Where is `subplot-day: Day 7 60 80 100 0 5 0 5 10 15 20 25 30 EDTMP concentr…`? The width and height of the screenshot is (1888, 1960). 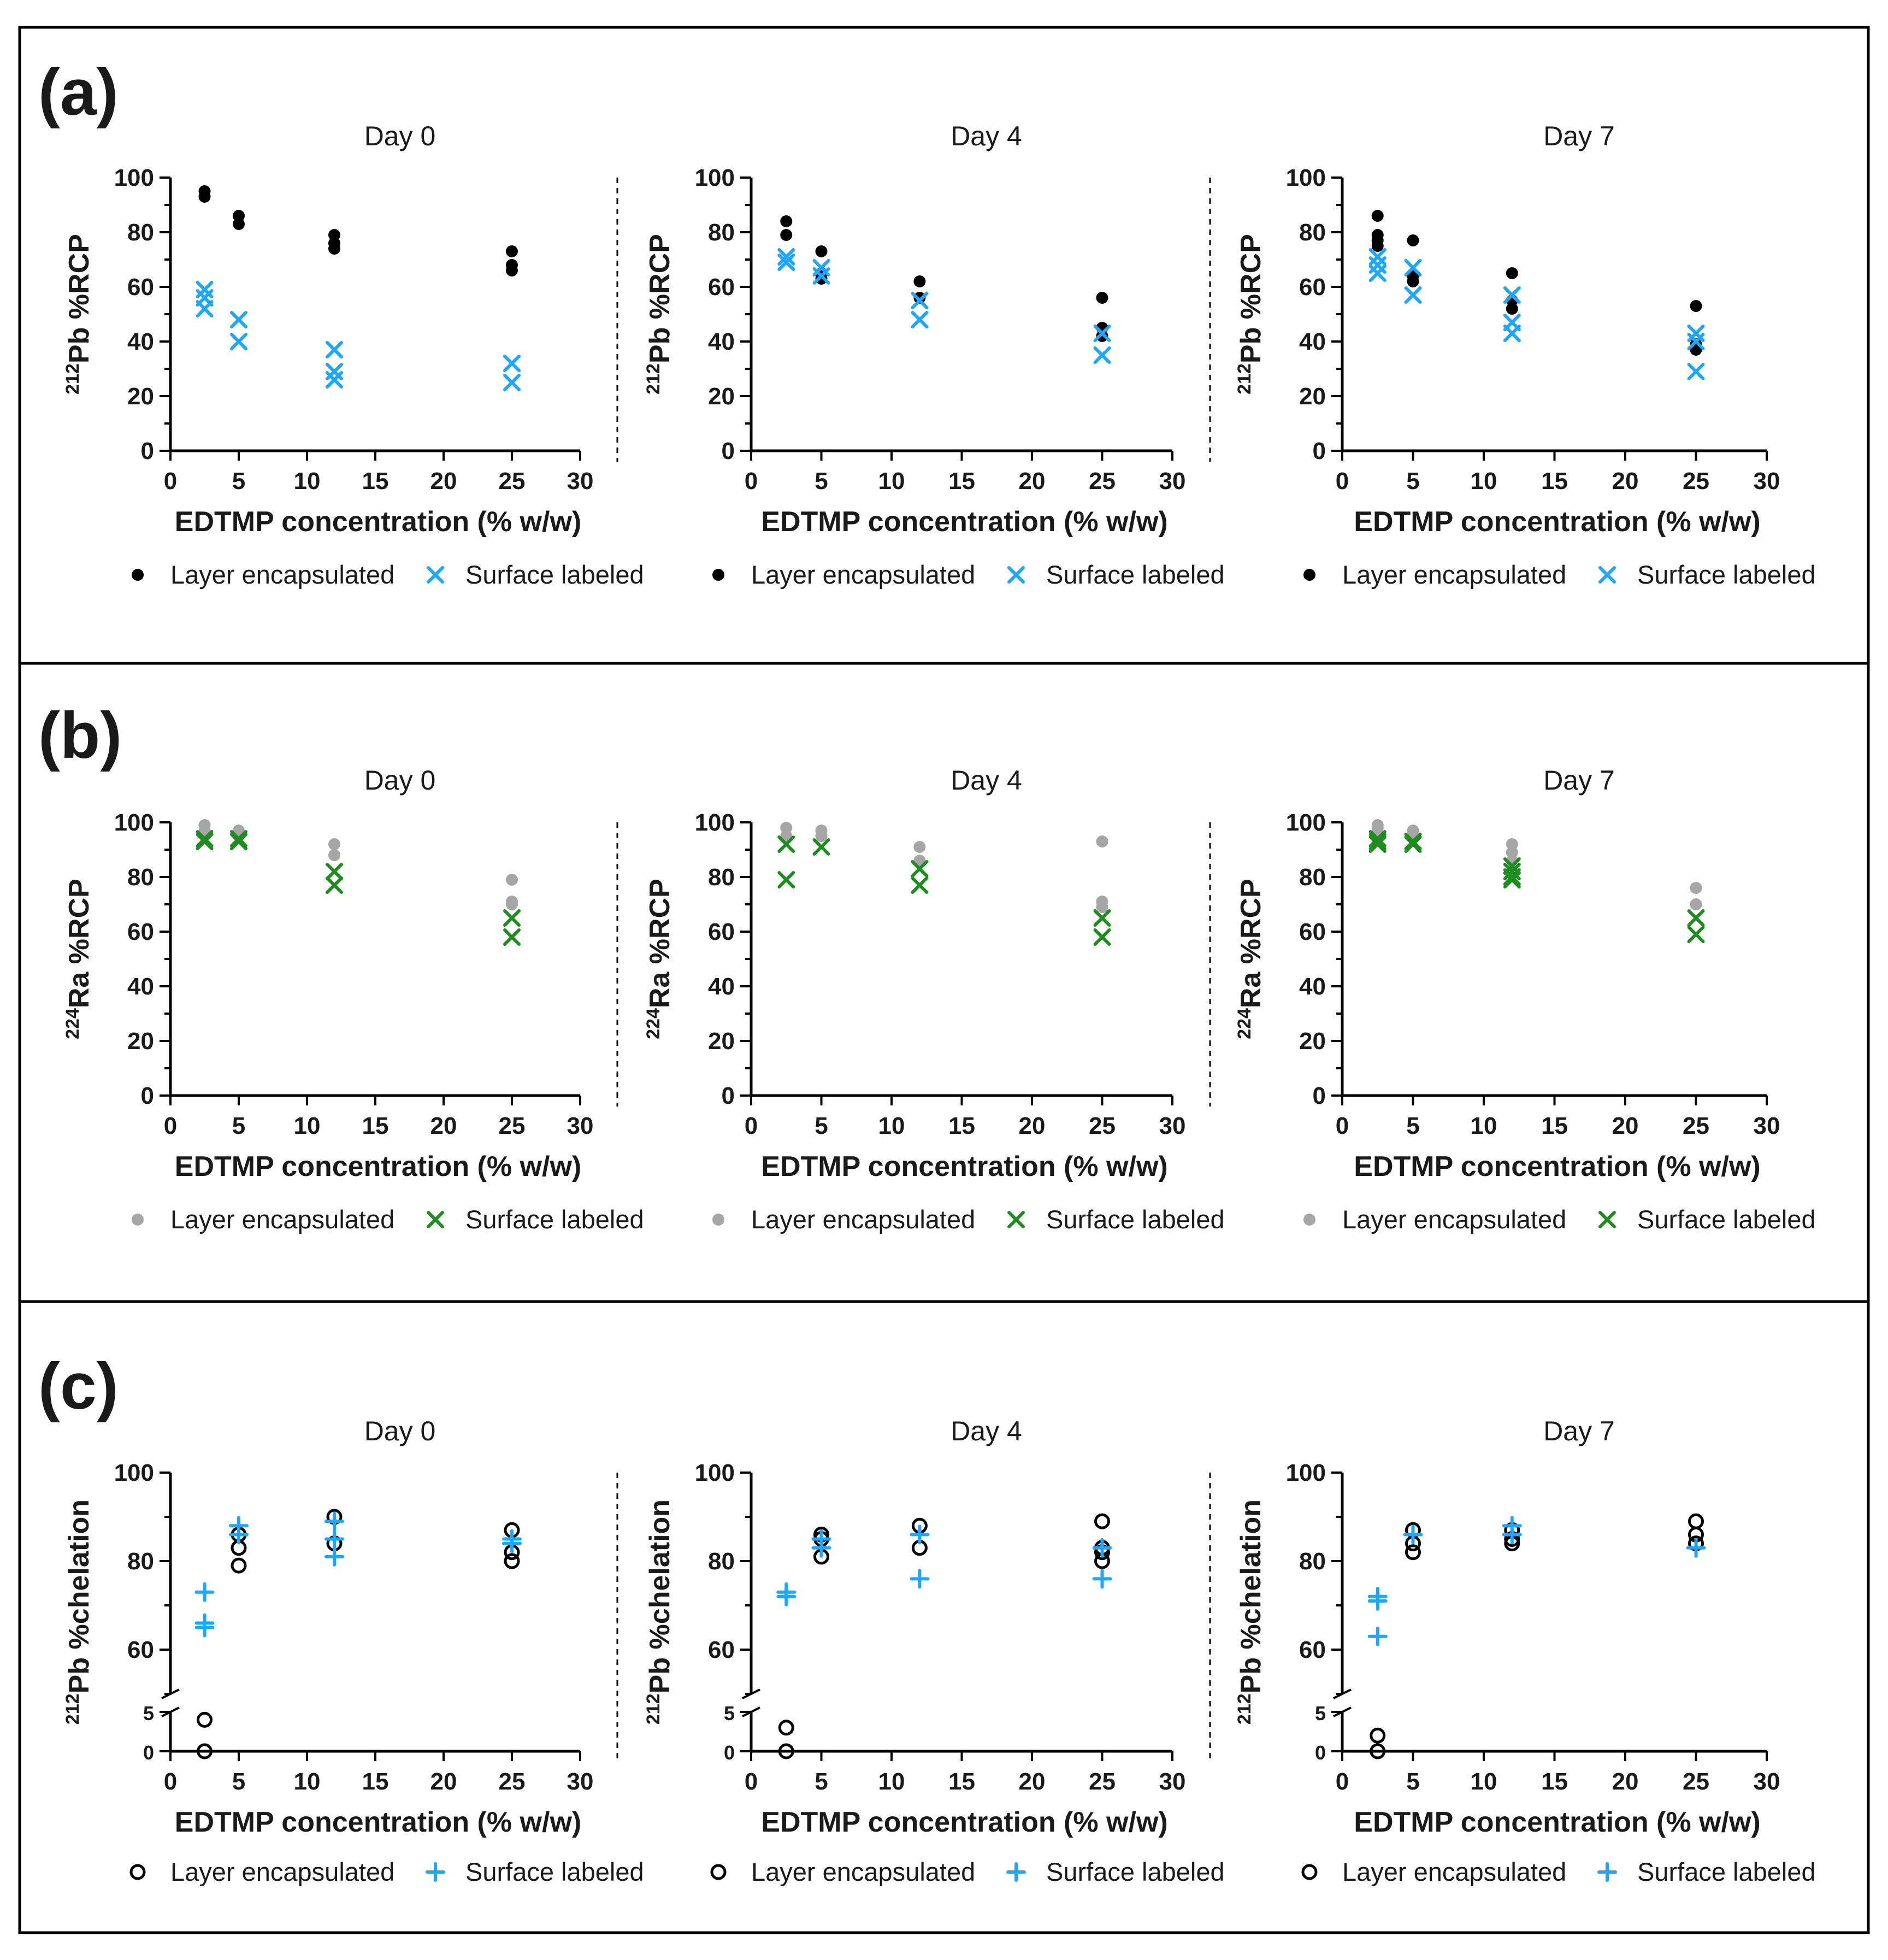 subplot-day: Day 7 60 80 100 0 5 0 5 10 15 20 25 30 EDTMP concentr… is located at coordinates (1525, 1651).